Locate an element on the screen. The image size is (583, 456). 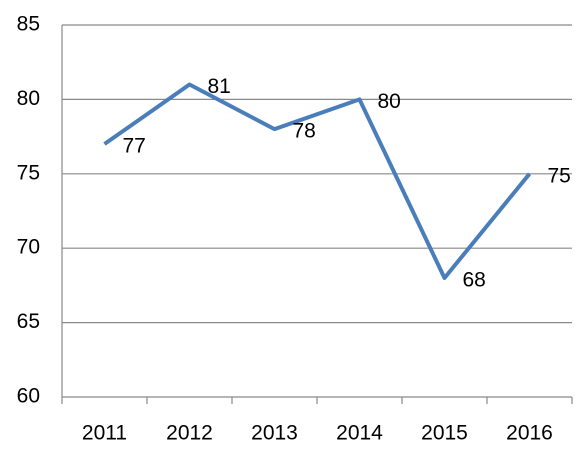
data-label: 80 is located at coordinates (389, 101).